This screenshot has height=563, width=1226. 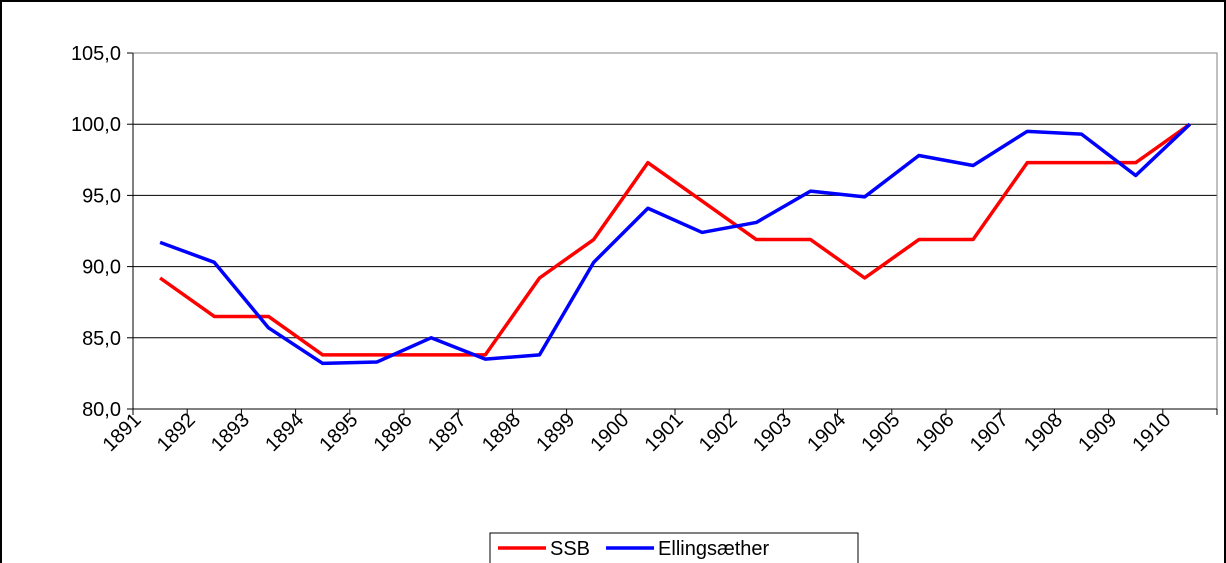 What do you see at coordinates (96, 54) in the screenshot?
I see `y-tick-label: 105,0` at bounding box center [96, 54].